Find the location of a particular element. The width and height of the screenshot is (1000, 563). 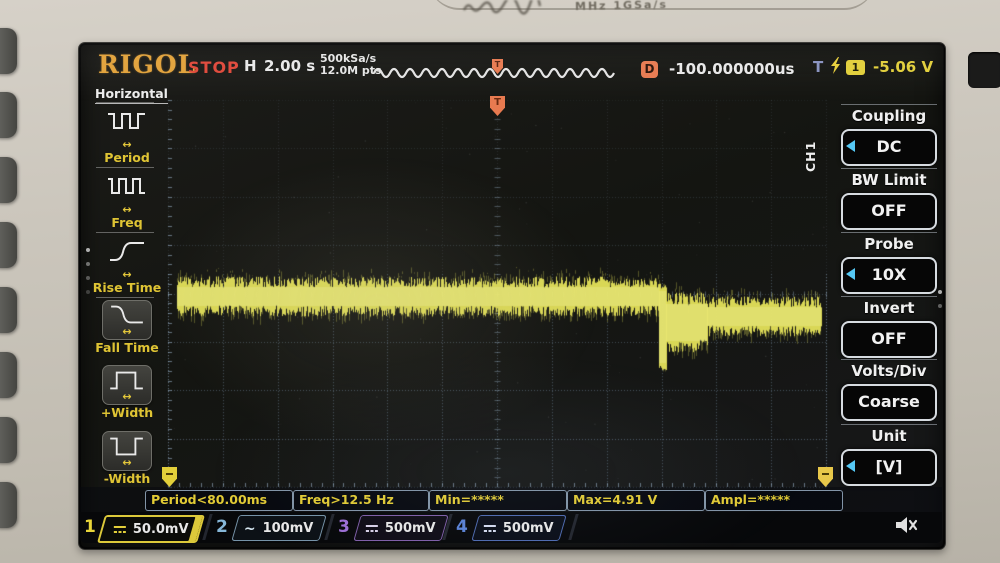

trigger-source-badge: 1 is located at coordinates (855, 67).